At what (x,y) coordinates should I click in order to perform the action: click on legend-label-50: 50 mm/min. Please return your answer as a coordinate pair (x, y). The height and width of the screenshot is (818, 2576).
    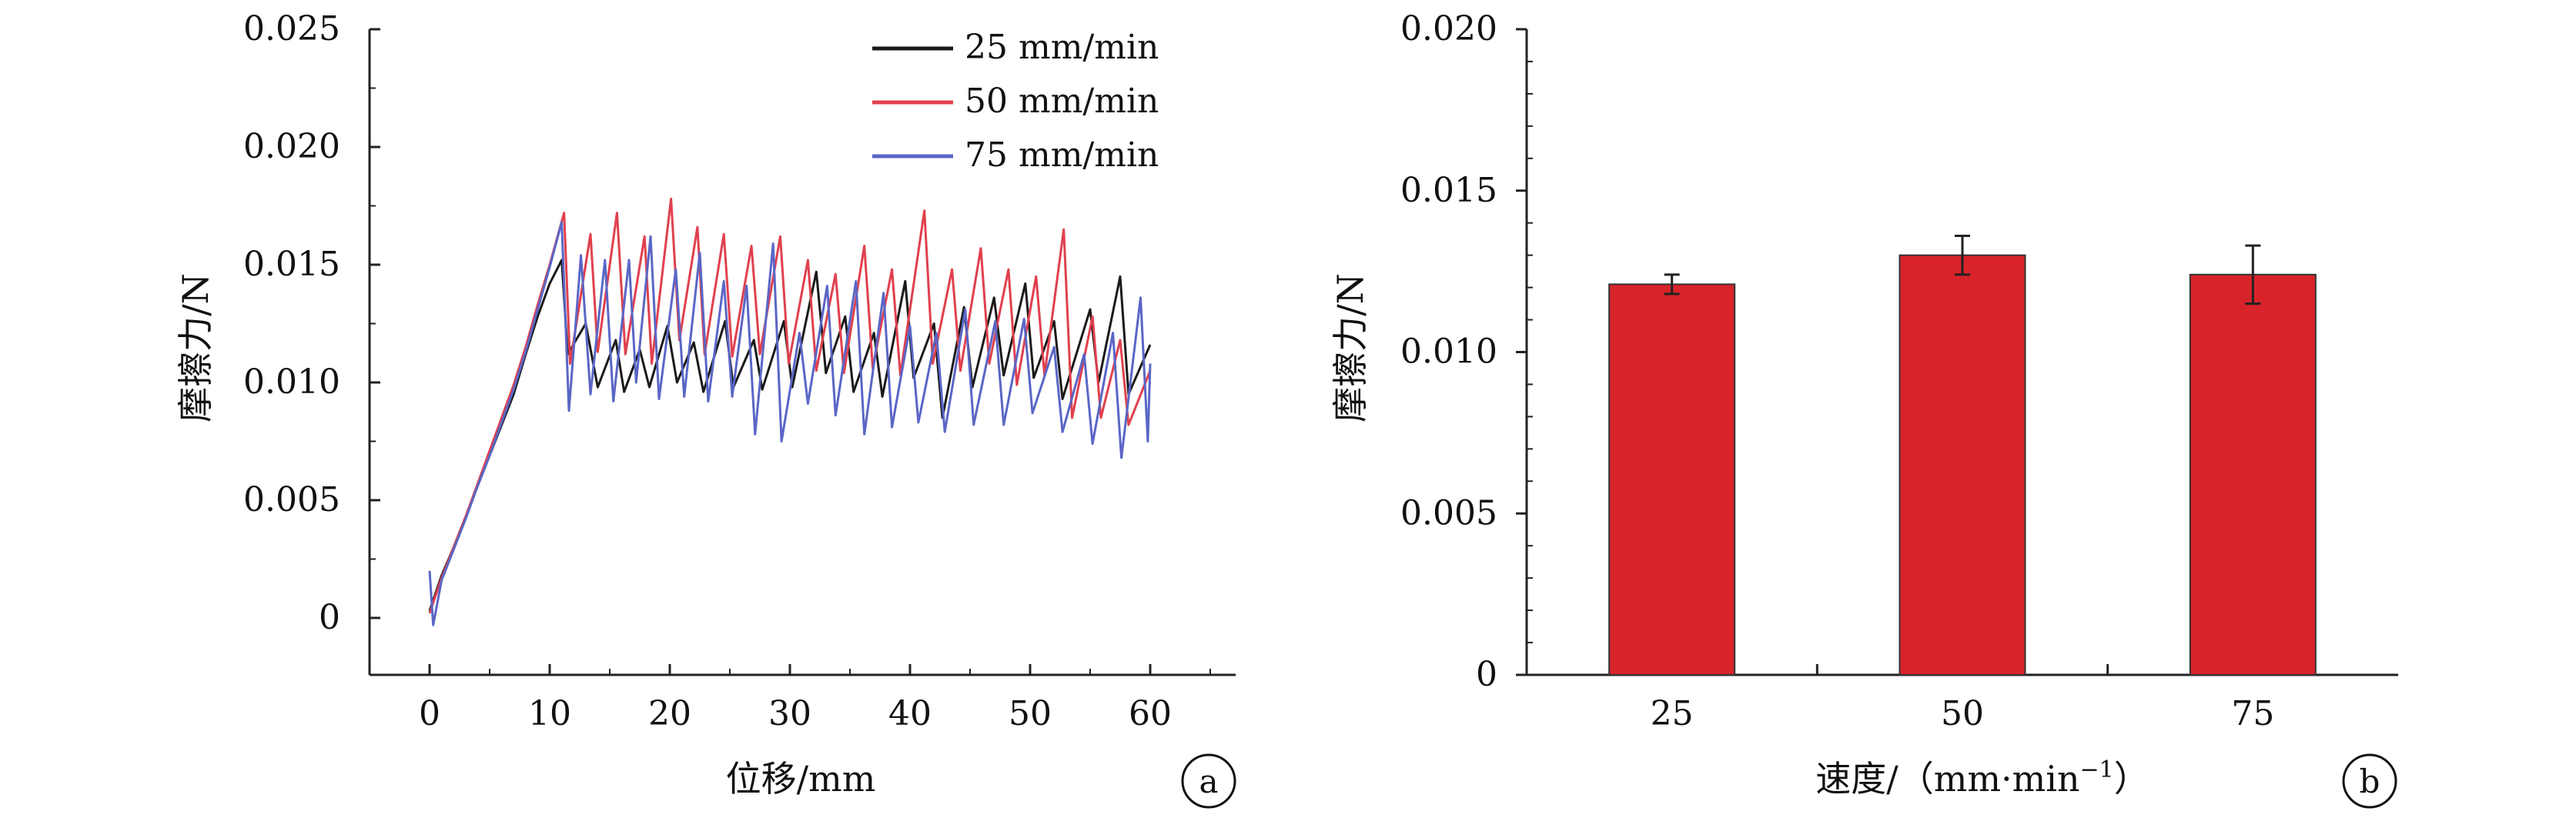
    Looking at the image, I should click on (1062, 102).